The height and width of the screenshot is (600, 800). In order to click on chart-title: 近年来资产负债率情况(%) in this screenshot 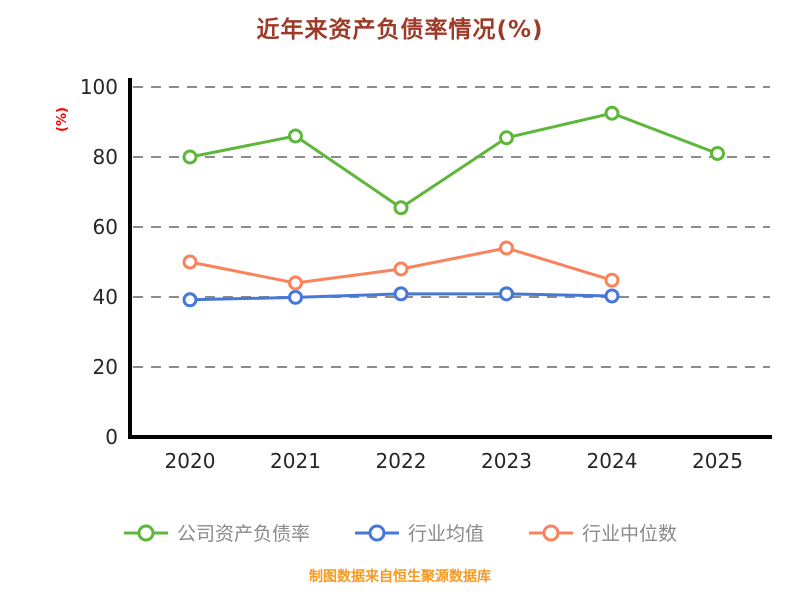, I will do `click(400, 30)`.